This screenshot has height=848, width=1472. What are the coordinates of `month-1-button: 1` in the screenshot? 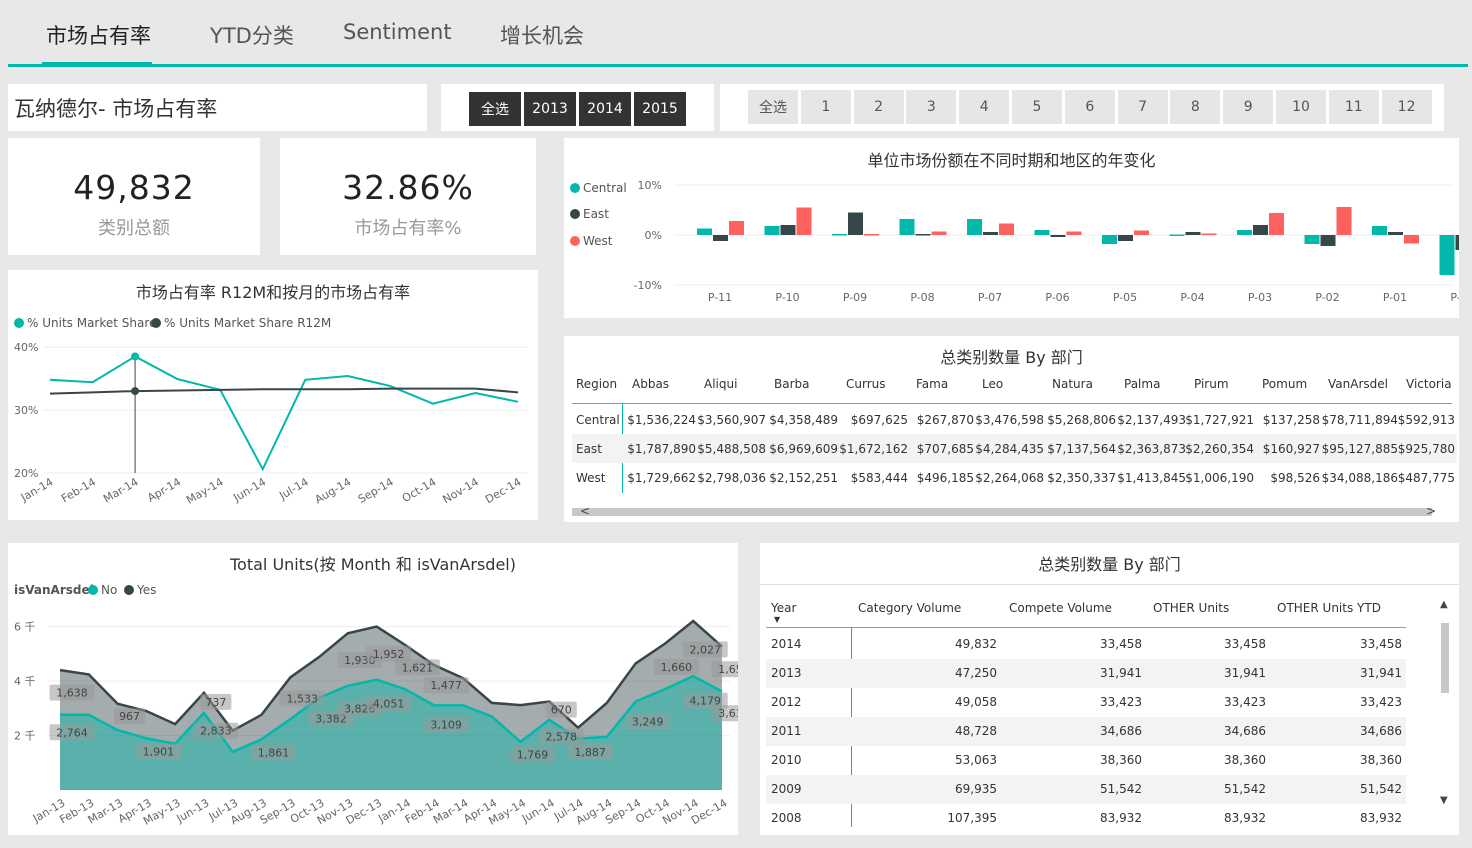 It's located at (825, 107).